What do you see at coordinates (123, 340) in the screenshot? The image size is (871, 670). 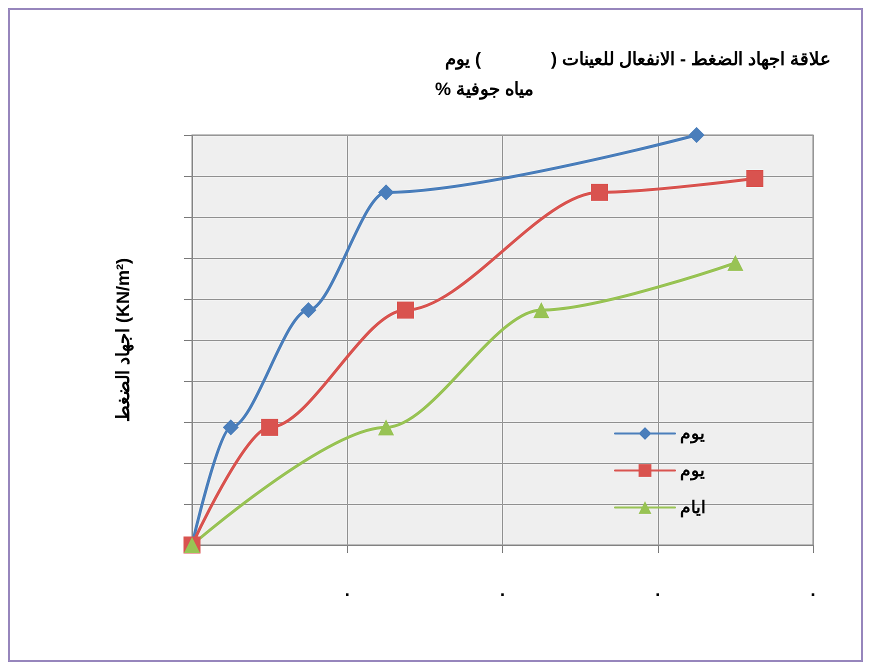 I see `y-axis-title: اجهاد الضغط (KN/m²)` at bounding box center [123, 340].